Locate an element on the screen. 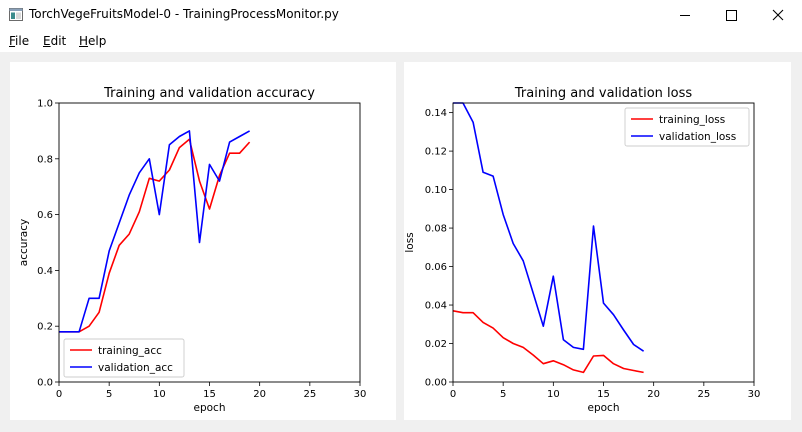  y-tick-label: 0.6 is located at coordinates (45, 215).